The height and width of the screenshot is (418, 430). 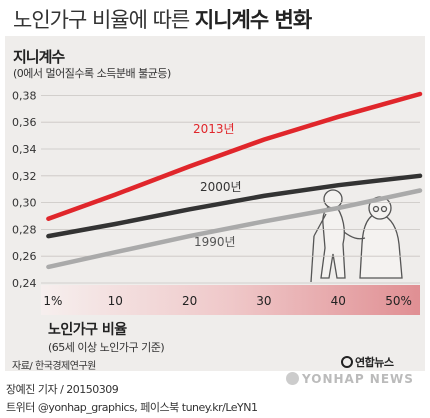 What do you see at coordinates (358, 379) in the screenshot?
I see `watermark-text: YONHAP NEWS` at bounding box center [358, 379].